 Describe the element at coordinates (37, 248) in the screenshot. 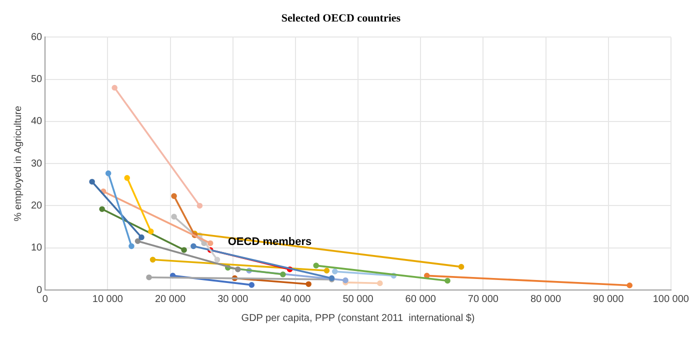

I see `y-tick-label: 10` at that location.